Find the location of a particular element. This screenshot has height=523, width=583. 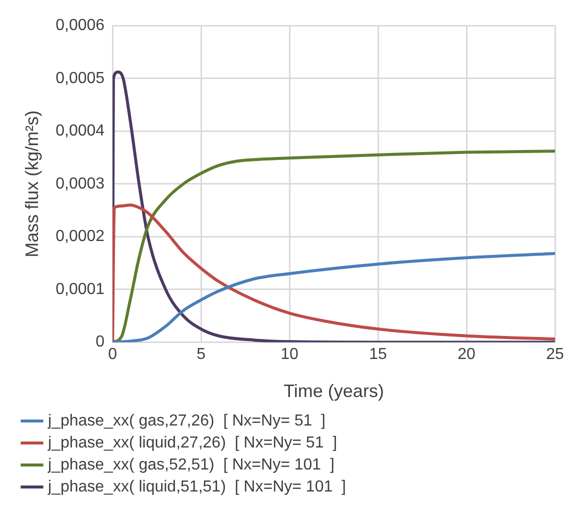

x-tick-label: 0 is located at coordinates (113, 355).